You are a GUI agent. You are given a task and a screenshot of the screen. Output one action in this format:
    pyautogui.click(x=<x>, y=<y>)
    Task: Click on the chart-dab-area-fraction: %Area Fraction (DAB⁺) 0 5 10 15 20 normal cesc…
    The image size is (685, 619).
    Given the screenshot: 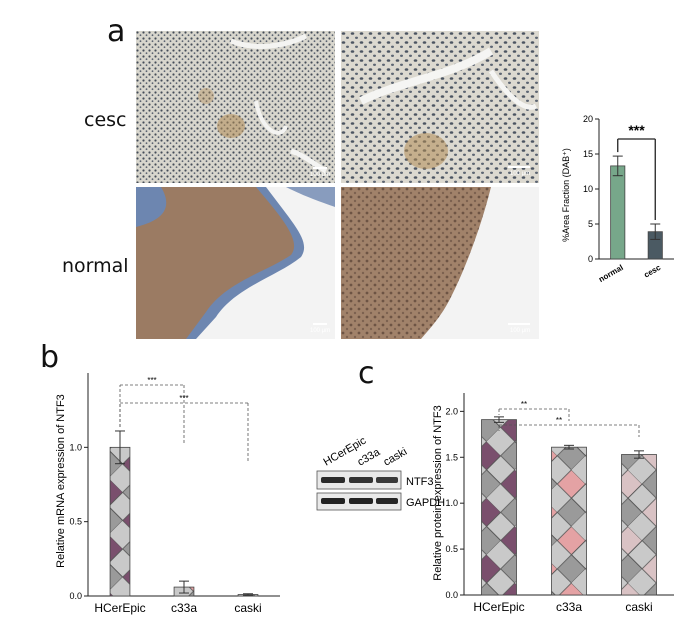 What is the action you would take?
    pyautogui.click(x=617, y=199)
    